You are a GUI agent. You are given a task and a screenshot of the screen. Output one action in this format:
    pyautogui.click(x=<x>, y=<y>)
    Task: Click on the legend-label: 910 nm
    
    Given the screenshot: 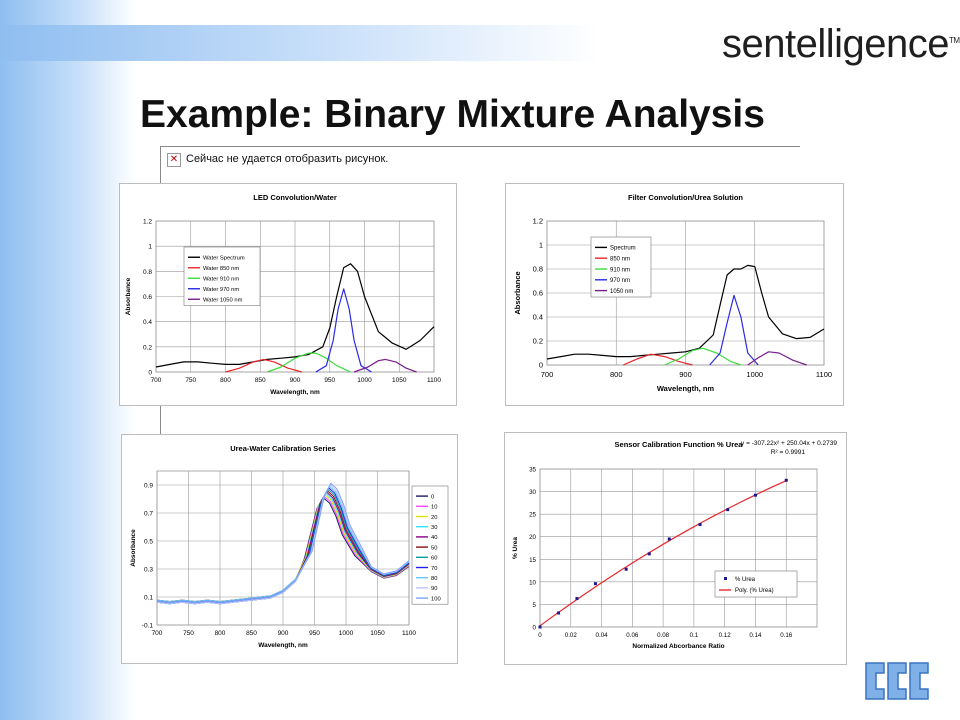 What is the action you would take?
    pyautogui.click(x=620, y=270)
    